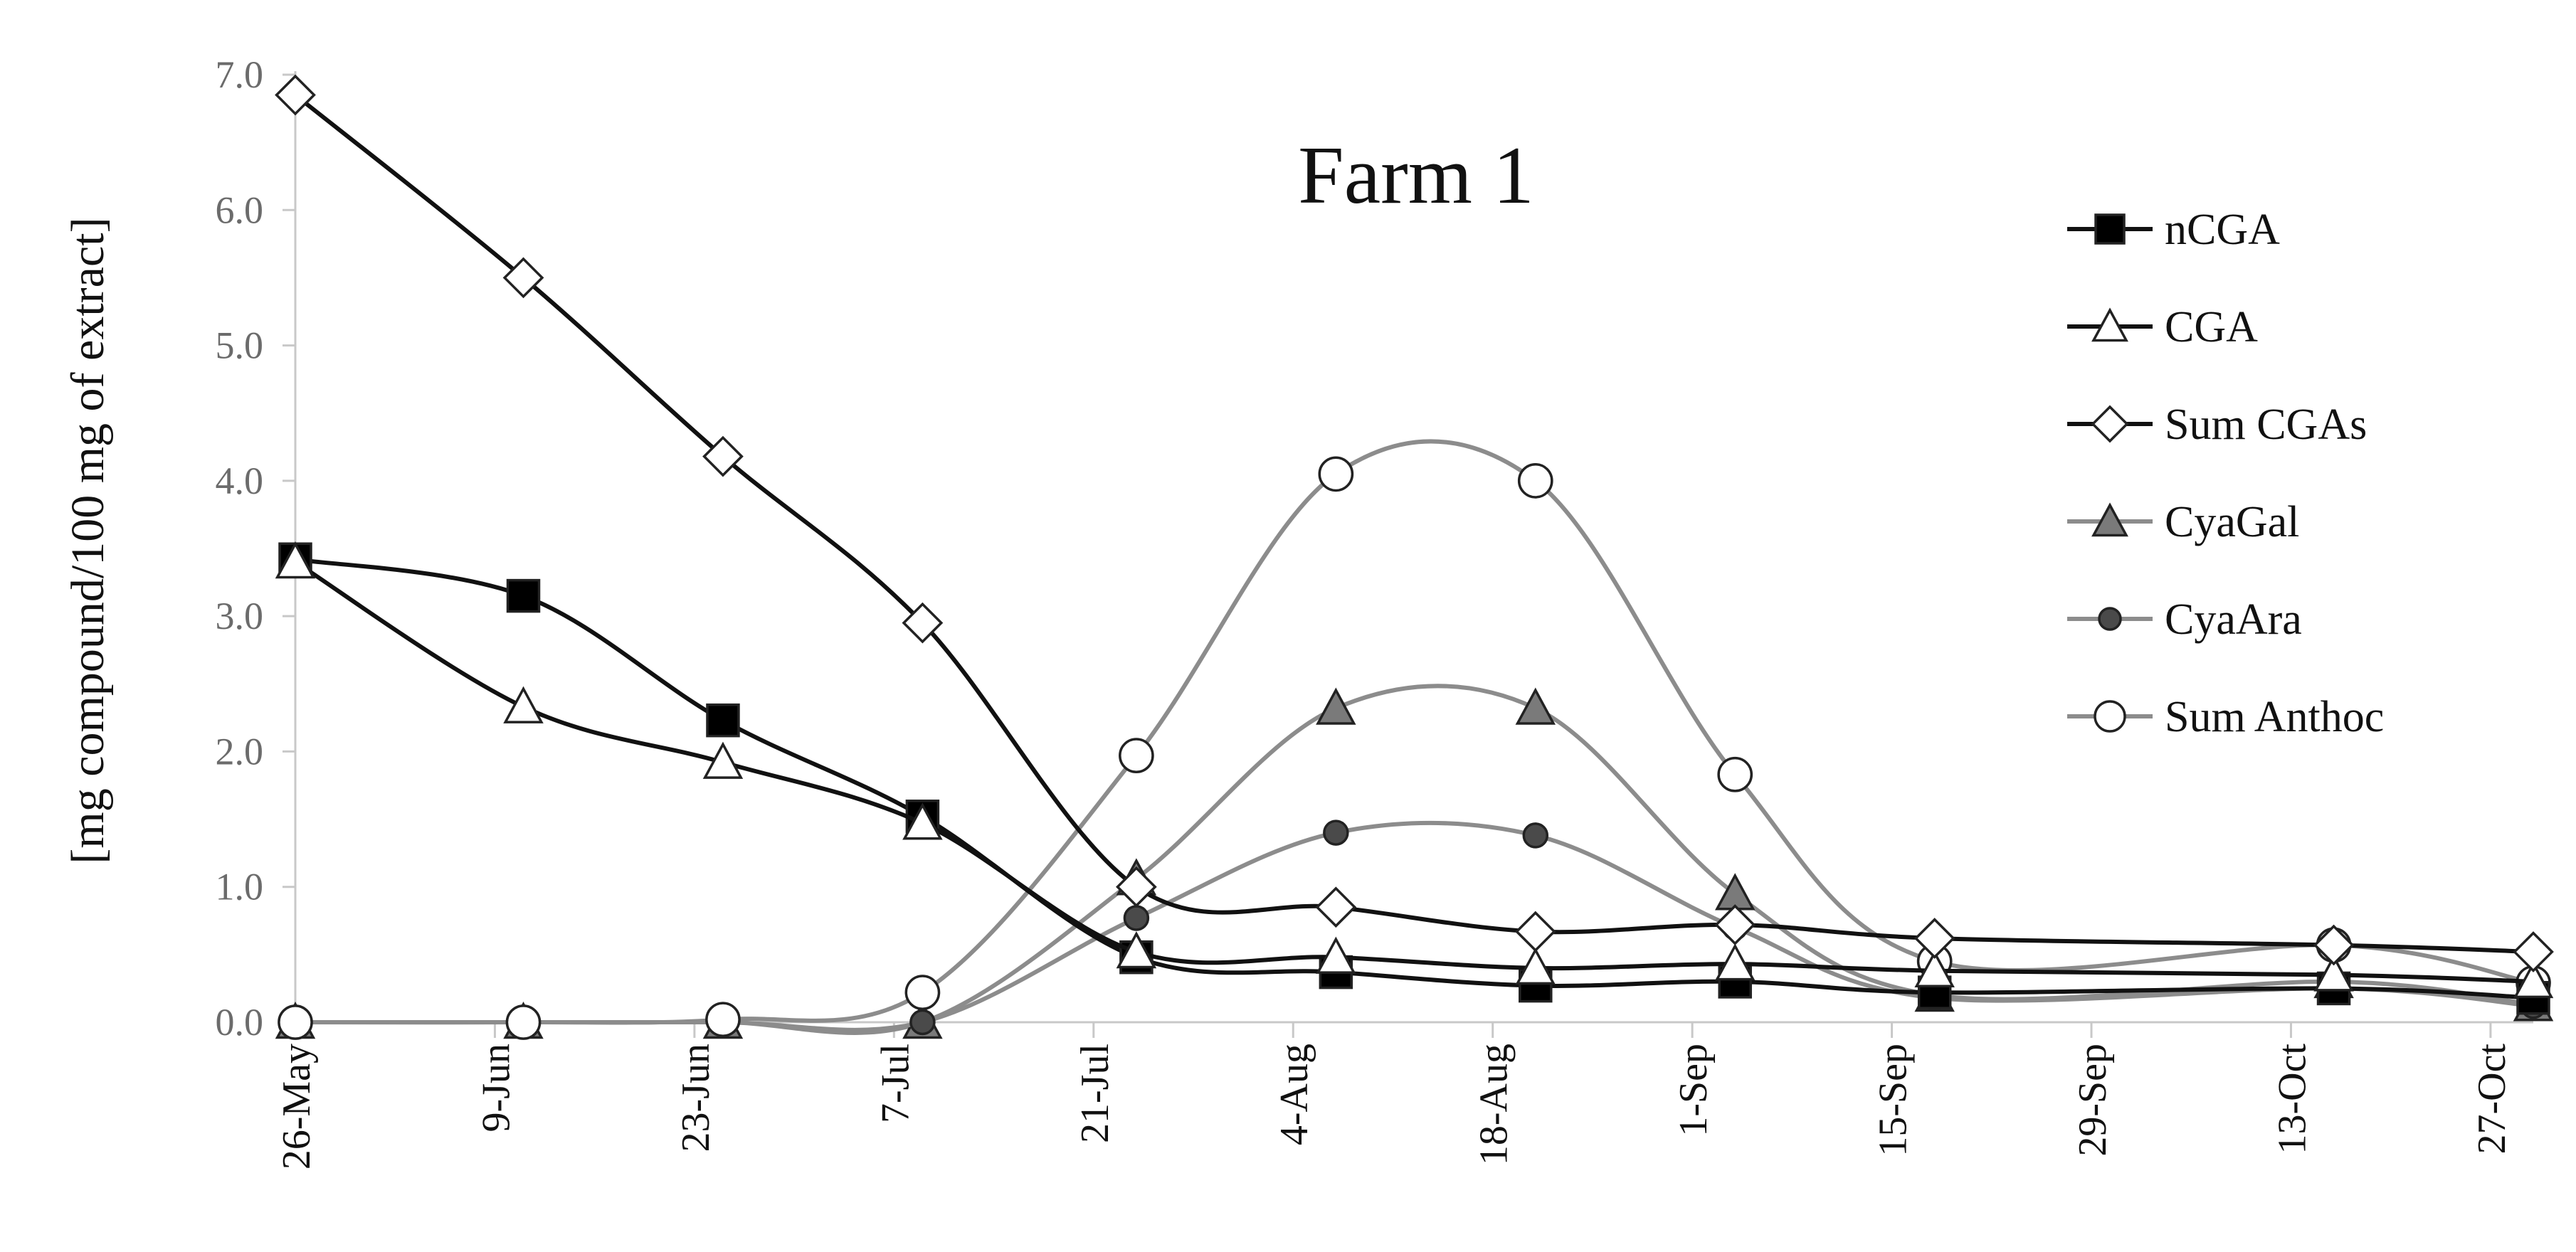 The height and width of the screenshot is (1252, 2576). I want to click on legend-item: CyaGal, so click(2183, 522).